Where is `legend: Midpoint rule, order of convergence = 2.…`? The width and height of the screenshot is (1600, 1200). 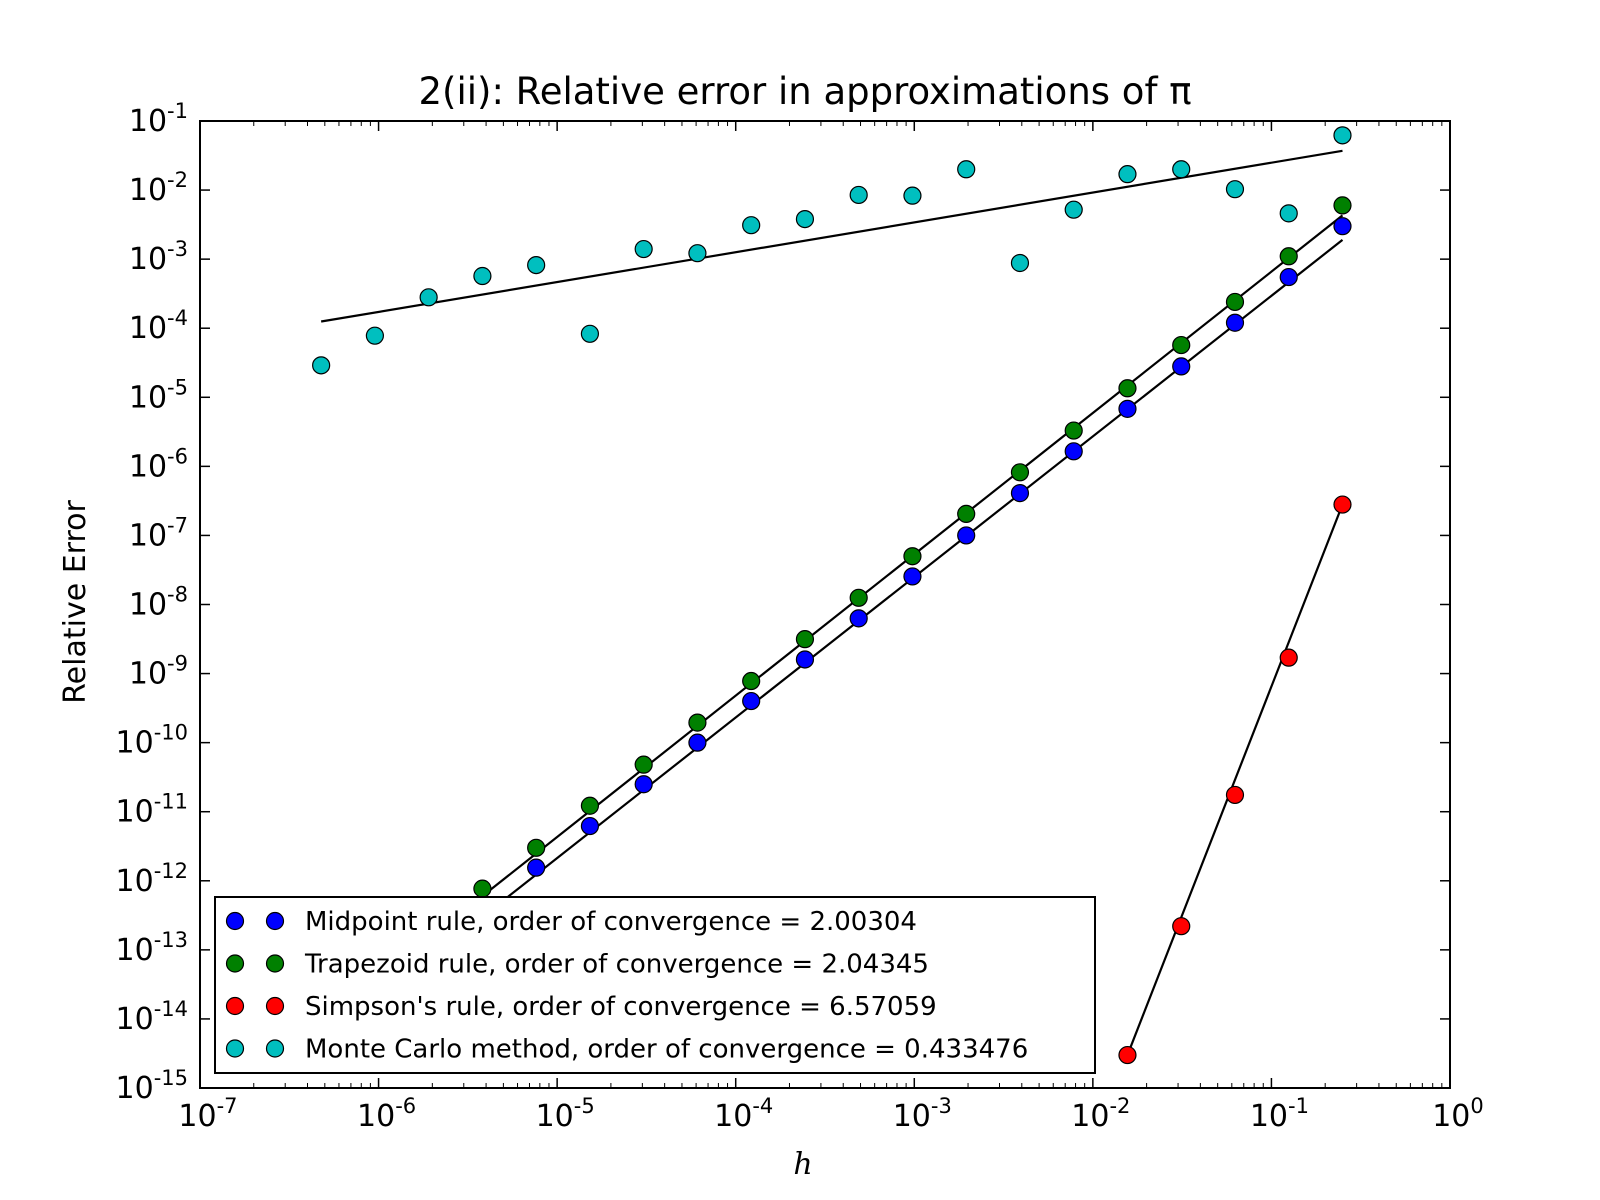 legend: Midpoint rule, order of convergence = 2.… is located at coordinates (655, 985).